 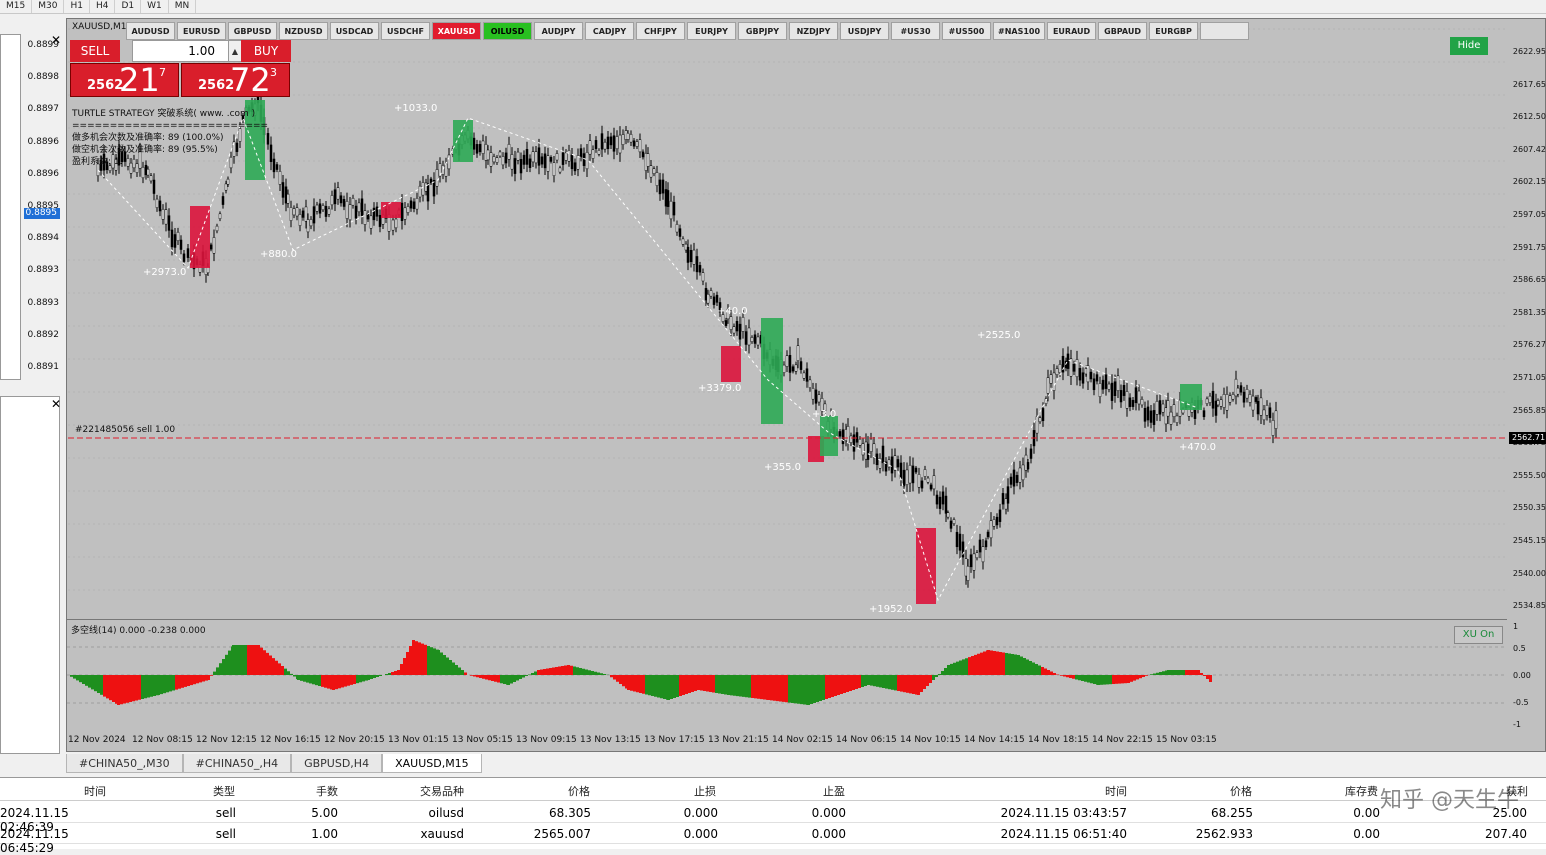 What do you see at coordinates (235, 80) in the screenshot?
I see `buy-price: 2562 72 3` at bounding box center [235, 80].